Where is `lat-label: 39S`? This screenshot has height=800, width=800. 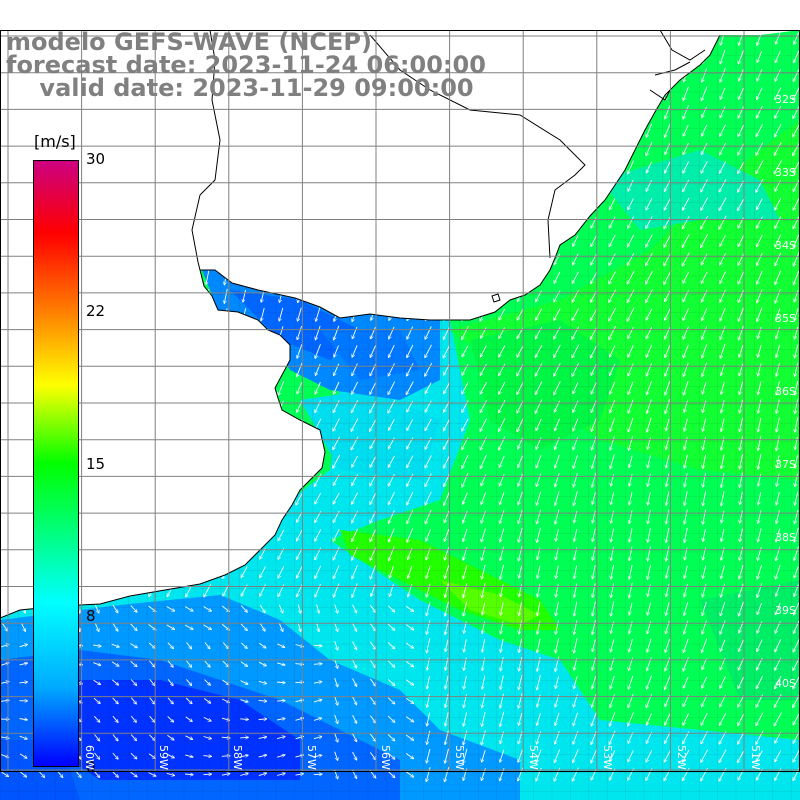 lat-label: 39S is located at coordinates (785, 610).